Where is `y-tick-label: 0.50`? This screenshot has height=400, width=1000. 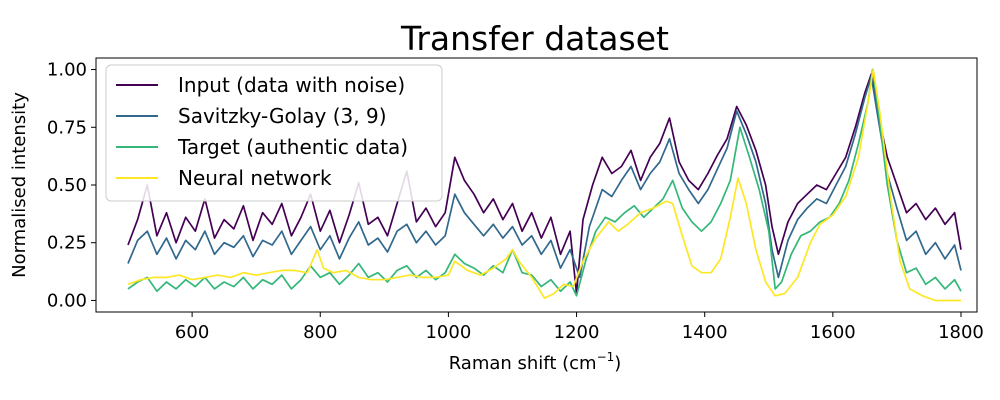
y-tick-label: 0.50 is located at coordinates (67, 185).